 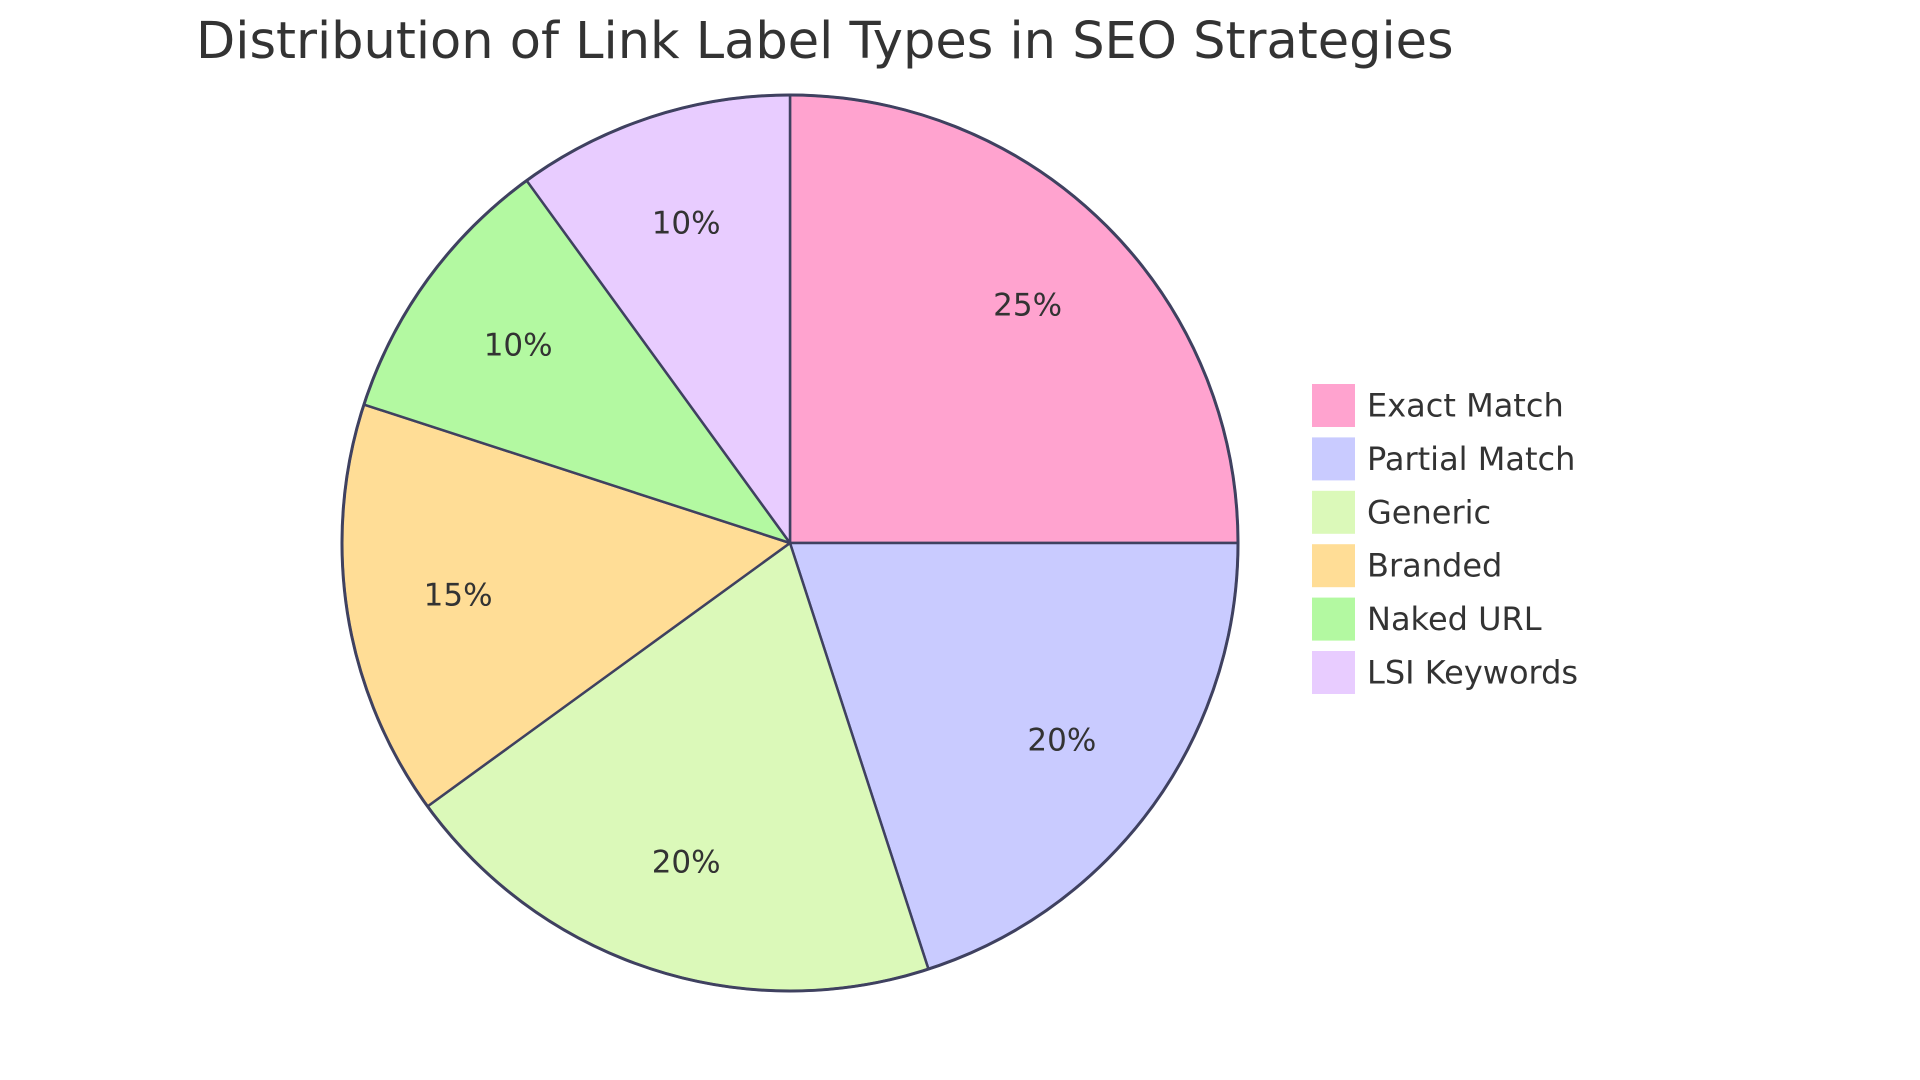 What do you see at coordinates (1061, 740) in the screenshot?
I see `slice-label-partial-match: 20%` at bounding box center [1061, 740].